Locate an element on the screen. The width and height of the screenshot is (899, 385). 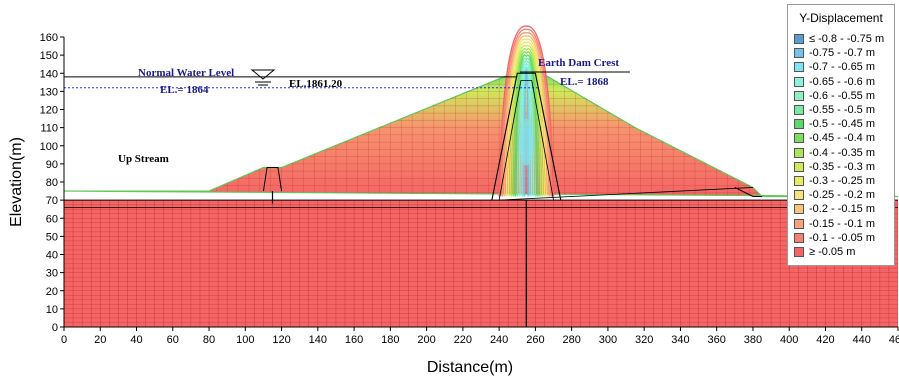
x-tick-label: 80 is located at coordinates (209, 340).